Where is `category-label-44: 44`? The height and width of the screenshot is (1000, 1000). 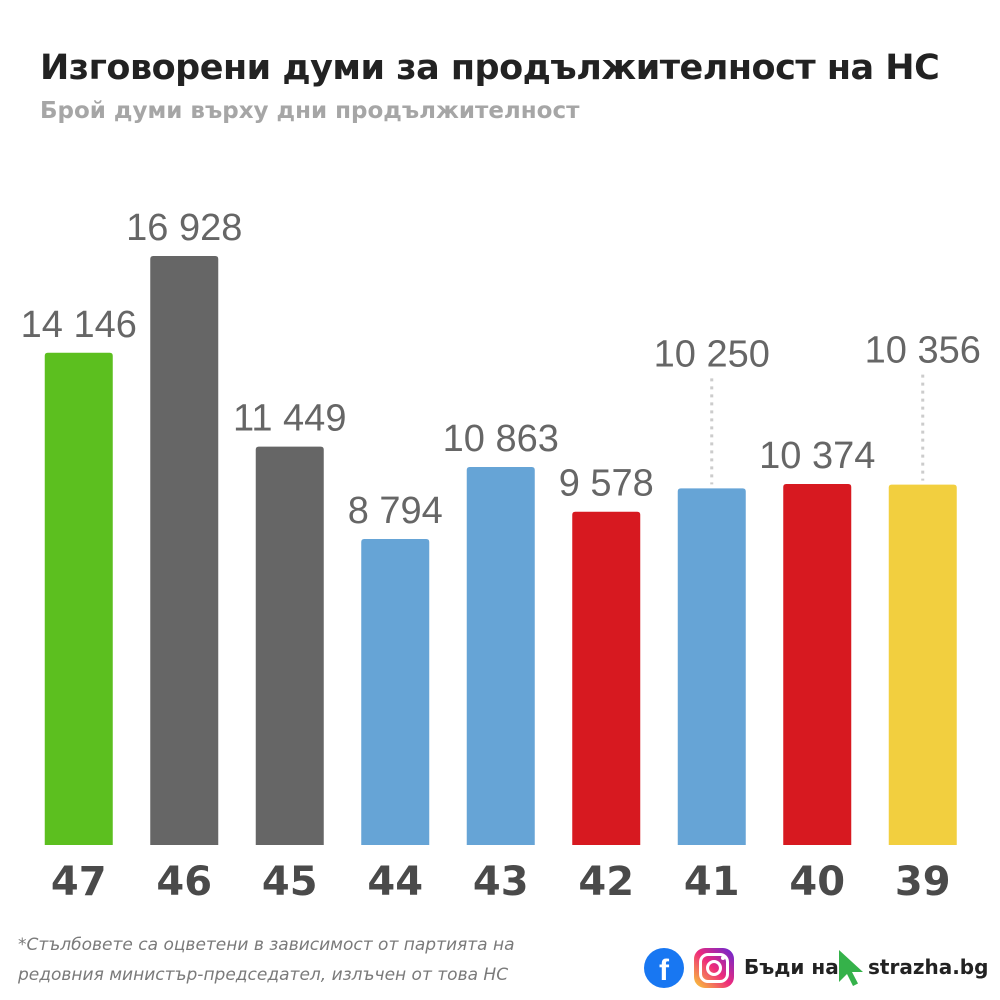
category-label-44: 44 is located at coordinates (395, 882).